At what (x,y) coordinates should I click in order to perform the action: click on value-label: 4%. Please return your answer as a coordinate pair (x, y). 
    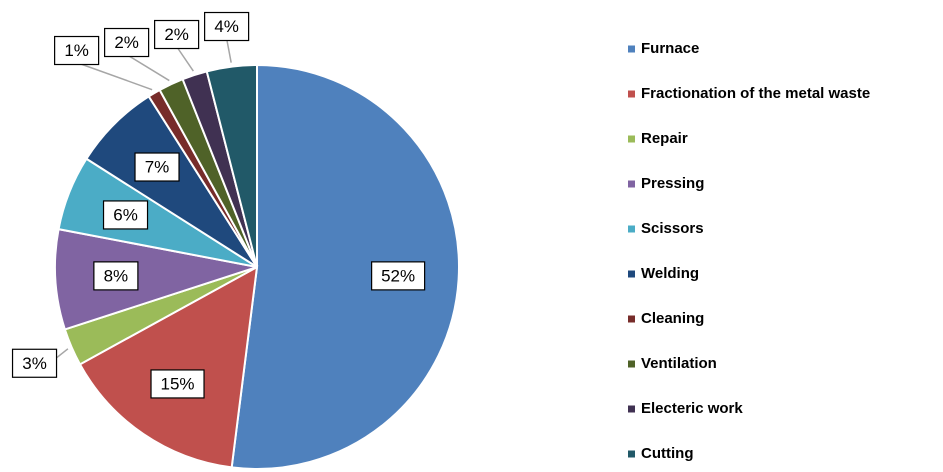
    Looking at the image, I should click on (226, 26).